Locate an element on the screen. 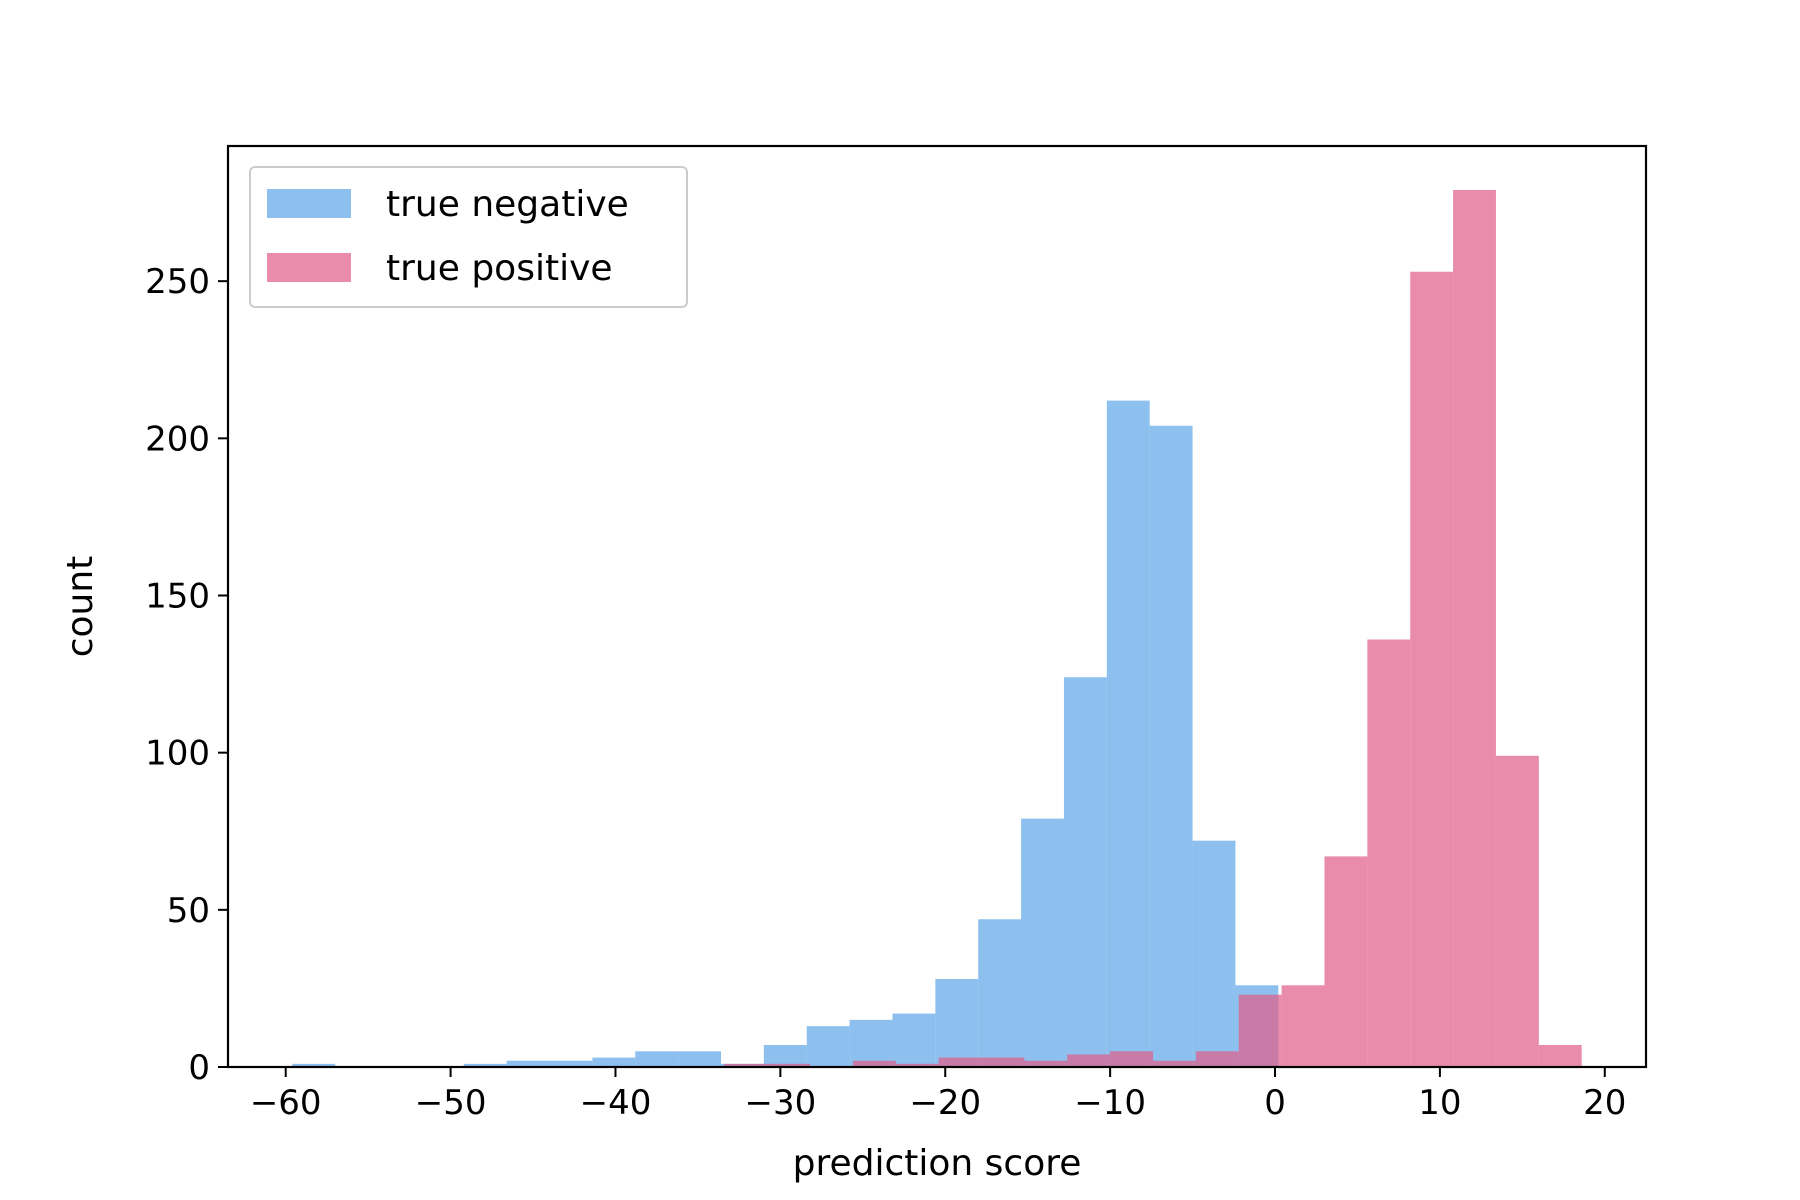 Image resolution: width=1800 pixels, height=1200 pixels. x-tick-label: 0 is located at coordinates (1275, 1103).